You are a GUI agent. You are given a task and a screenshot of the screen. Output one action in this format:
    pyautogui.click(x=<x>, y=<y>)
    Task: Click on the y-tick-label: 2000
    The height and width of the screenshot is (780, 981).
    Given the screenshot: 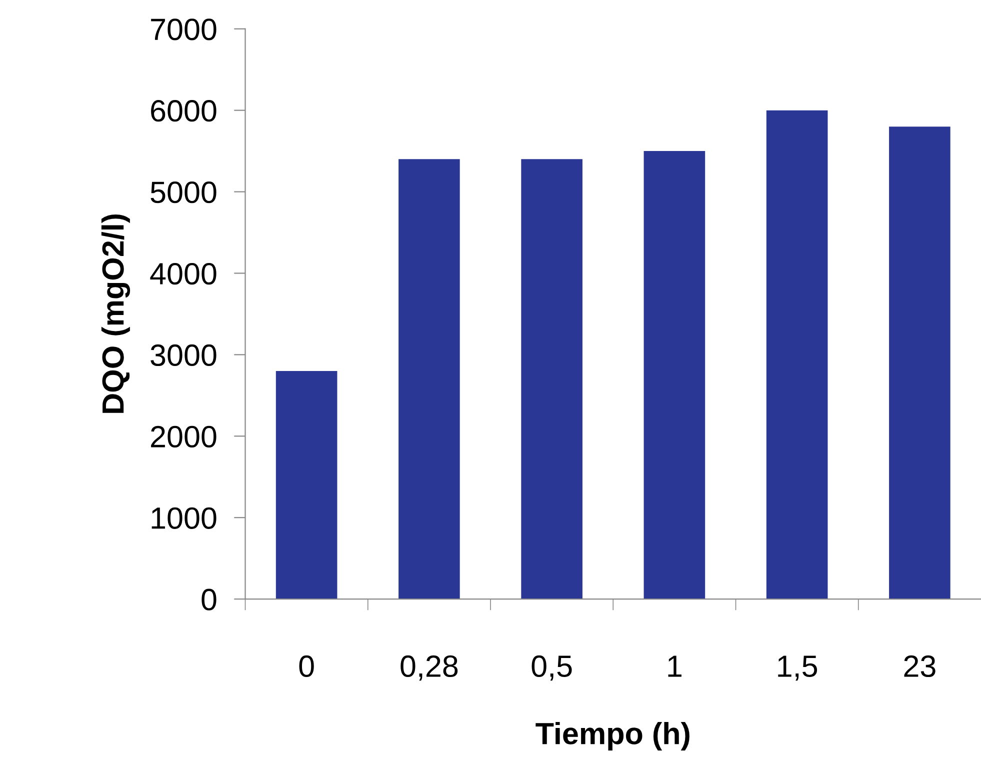 What is the action you would take?
    pyautogui.click(x=183, y=437)
    